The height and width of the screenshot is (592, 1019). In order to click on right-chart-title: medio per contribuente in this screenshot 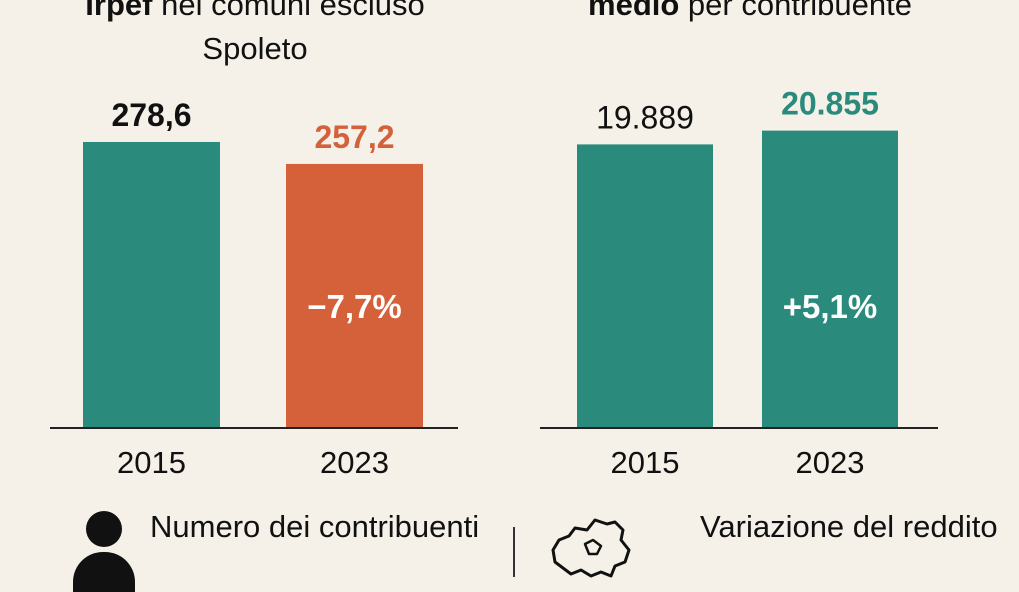, I will do `click(750, 11)`.